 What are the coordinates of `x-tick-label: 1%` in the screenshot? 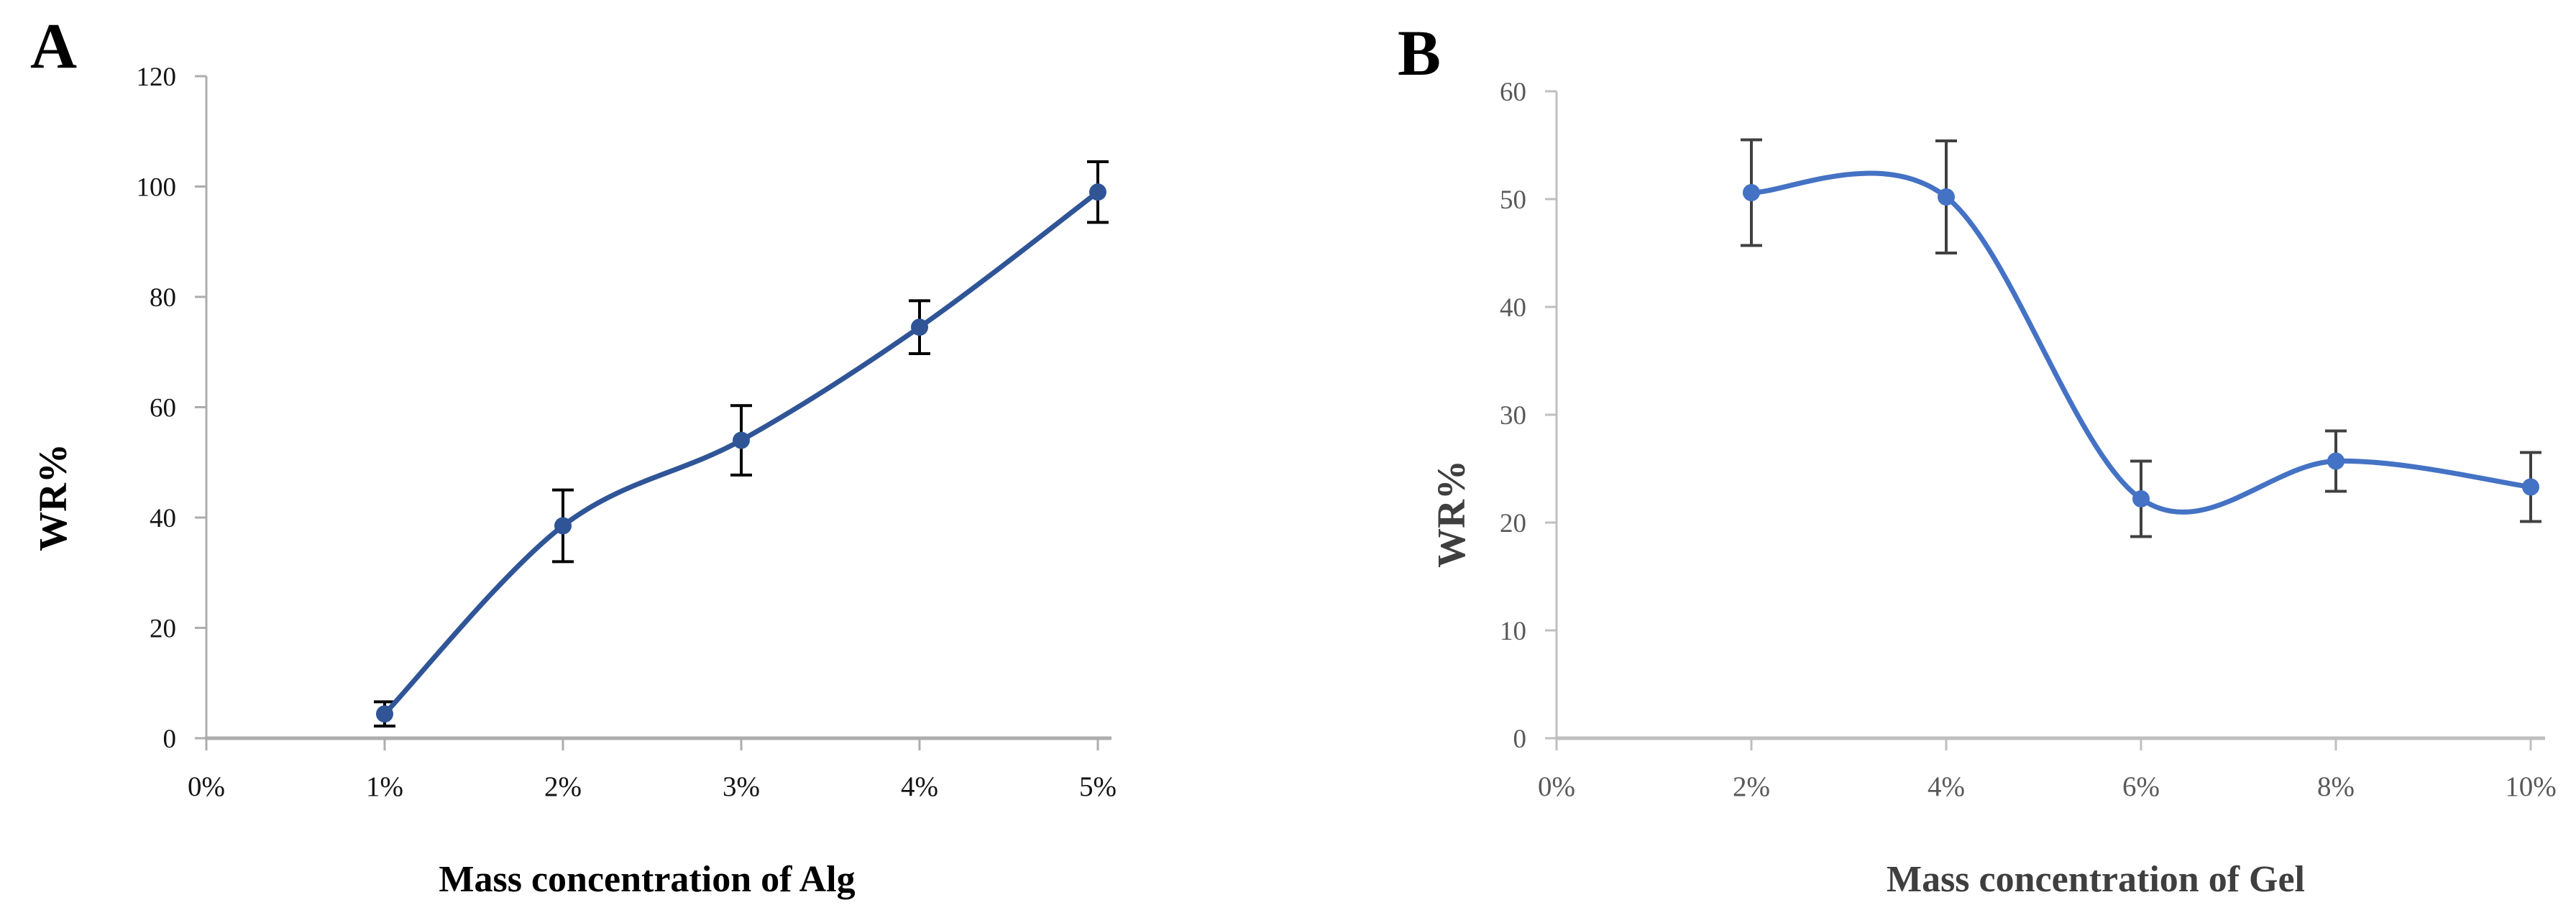 It's located at (384, 786).